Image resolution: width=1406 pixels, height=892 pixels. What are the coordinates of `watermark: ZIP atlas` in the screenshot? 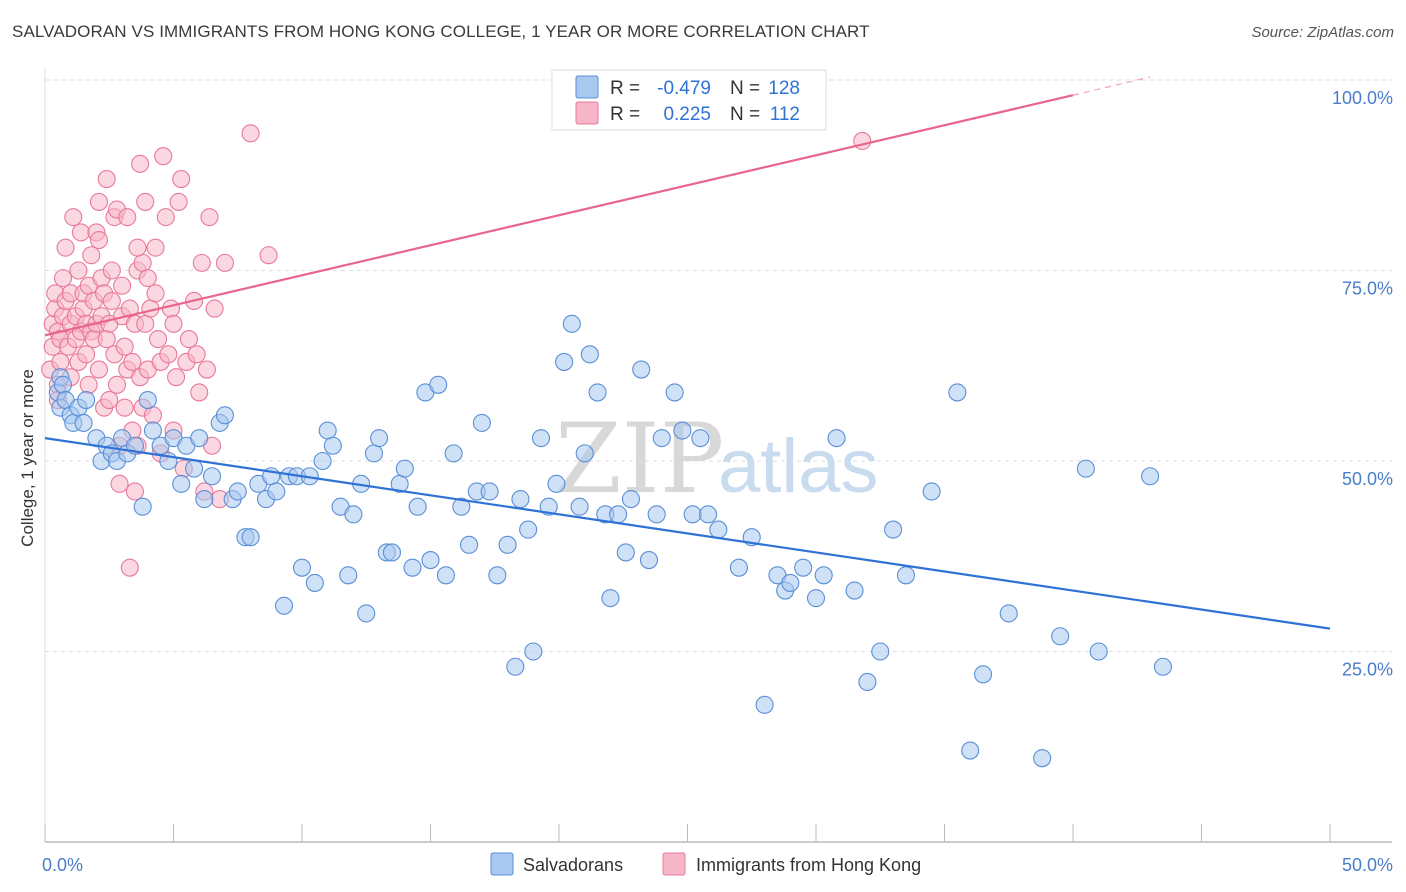 It's located at (717, 459).